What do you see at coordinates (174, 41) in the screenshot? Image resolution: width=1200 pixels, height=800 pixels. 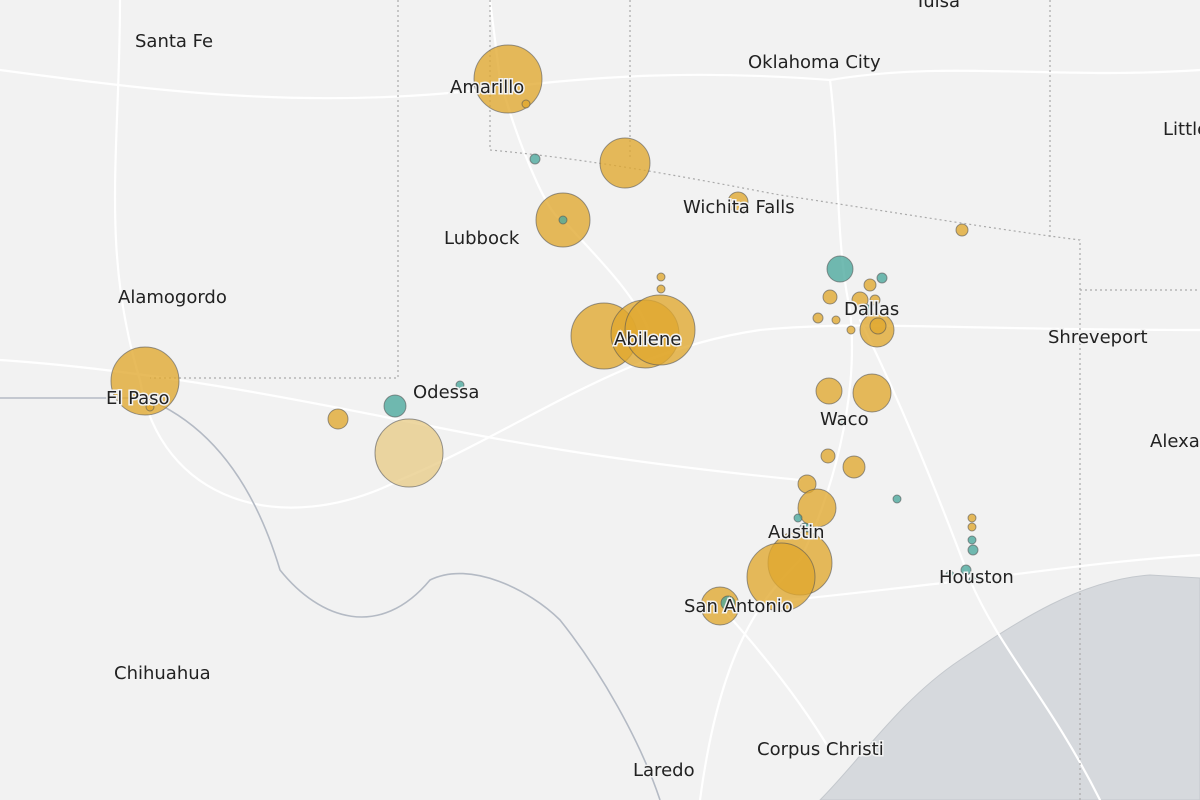 I see `city-label: Santa Fe` at bounding box center [174, 41].